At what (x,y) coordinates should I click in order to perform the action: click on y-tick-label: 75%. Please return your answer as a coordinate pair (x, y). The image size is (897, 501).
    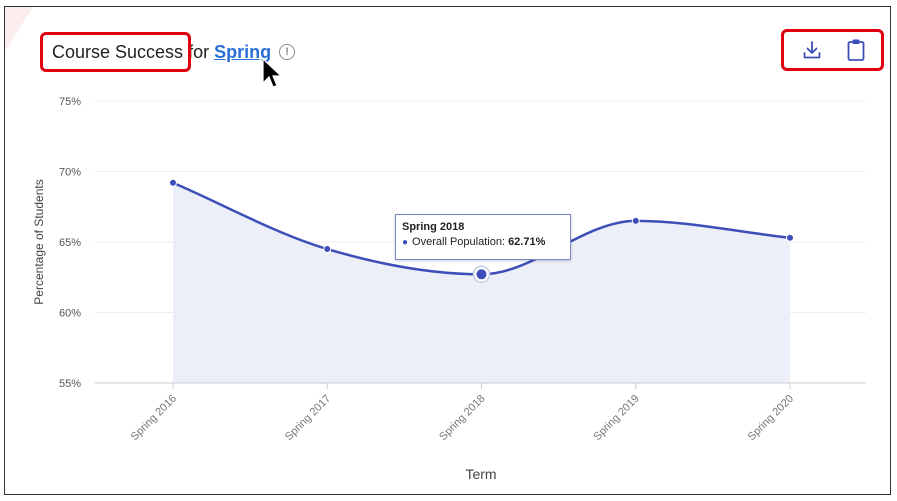
    Looking at the image, I should click on (70, 102).